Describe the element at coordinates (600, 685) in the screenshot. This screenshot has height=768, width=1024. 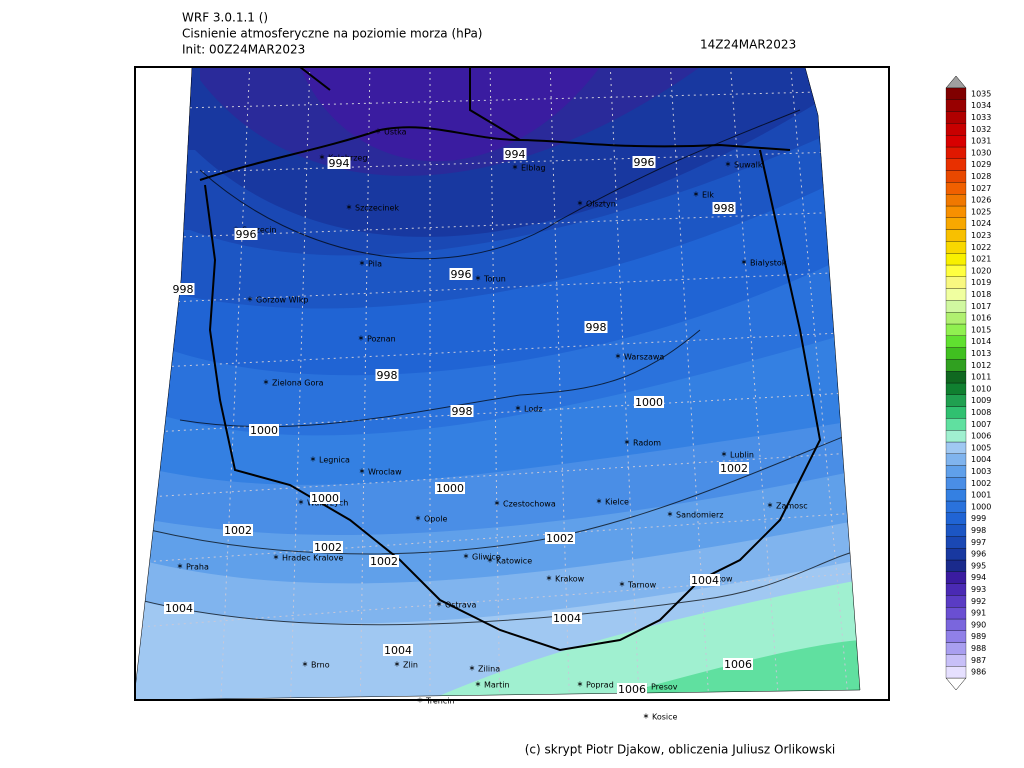
I see `city-label: Poprad` at that location.